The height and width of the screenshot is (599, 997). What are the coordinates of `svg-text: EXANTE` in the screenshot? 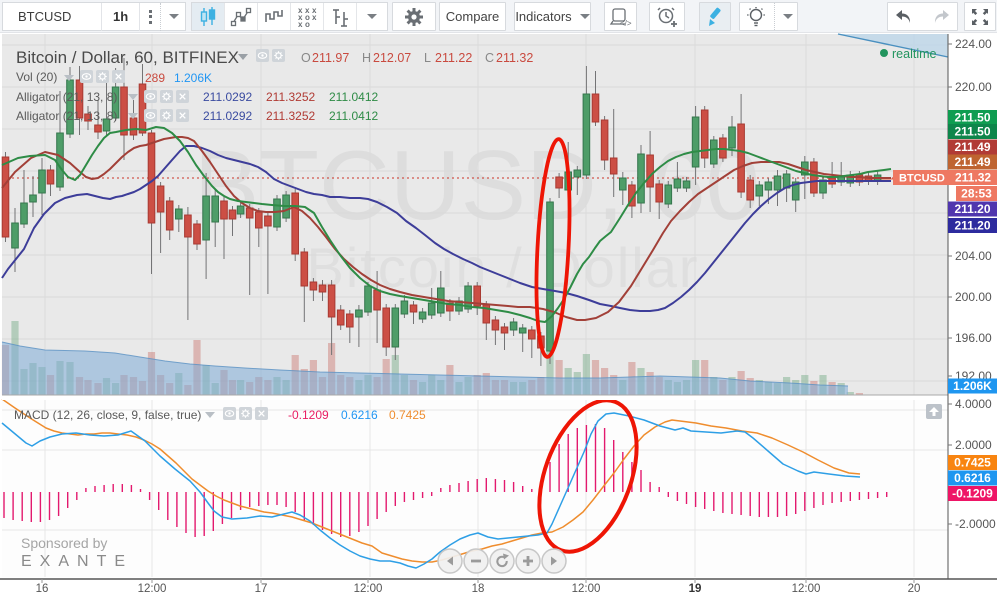 It's located at (77, 561).